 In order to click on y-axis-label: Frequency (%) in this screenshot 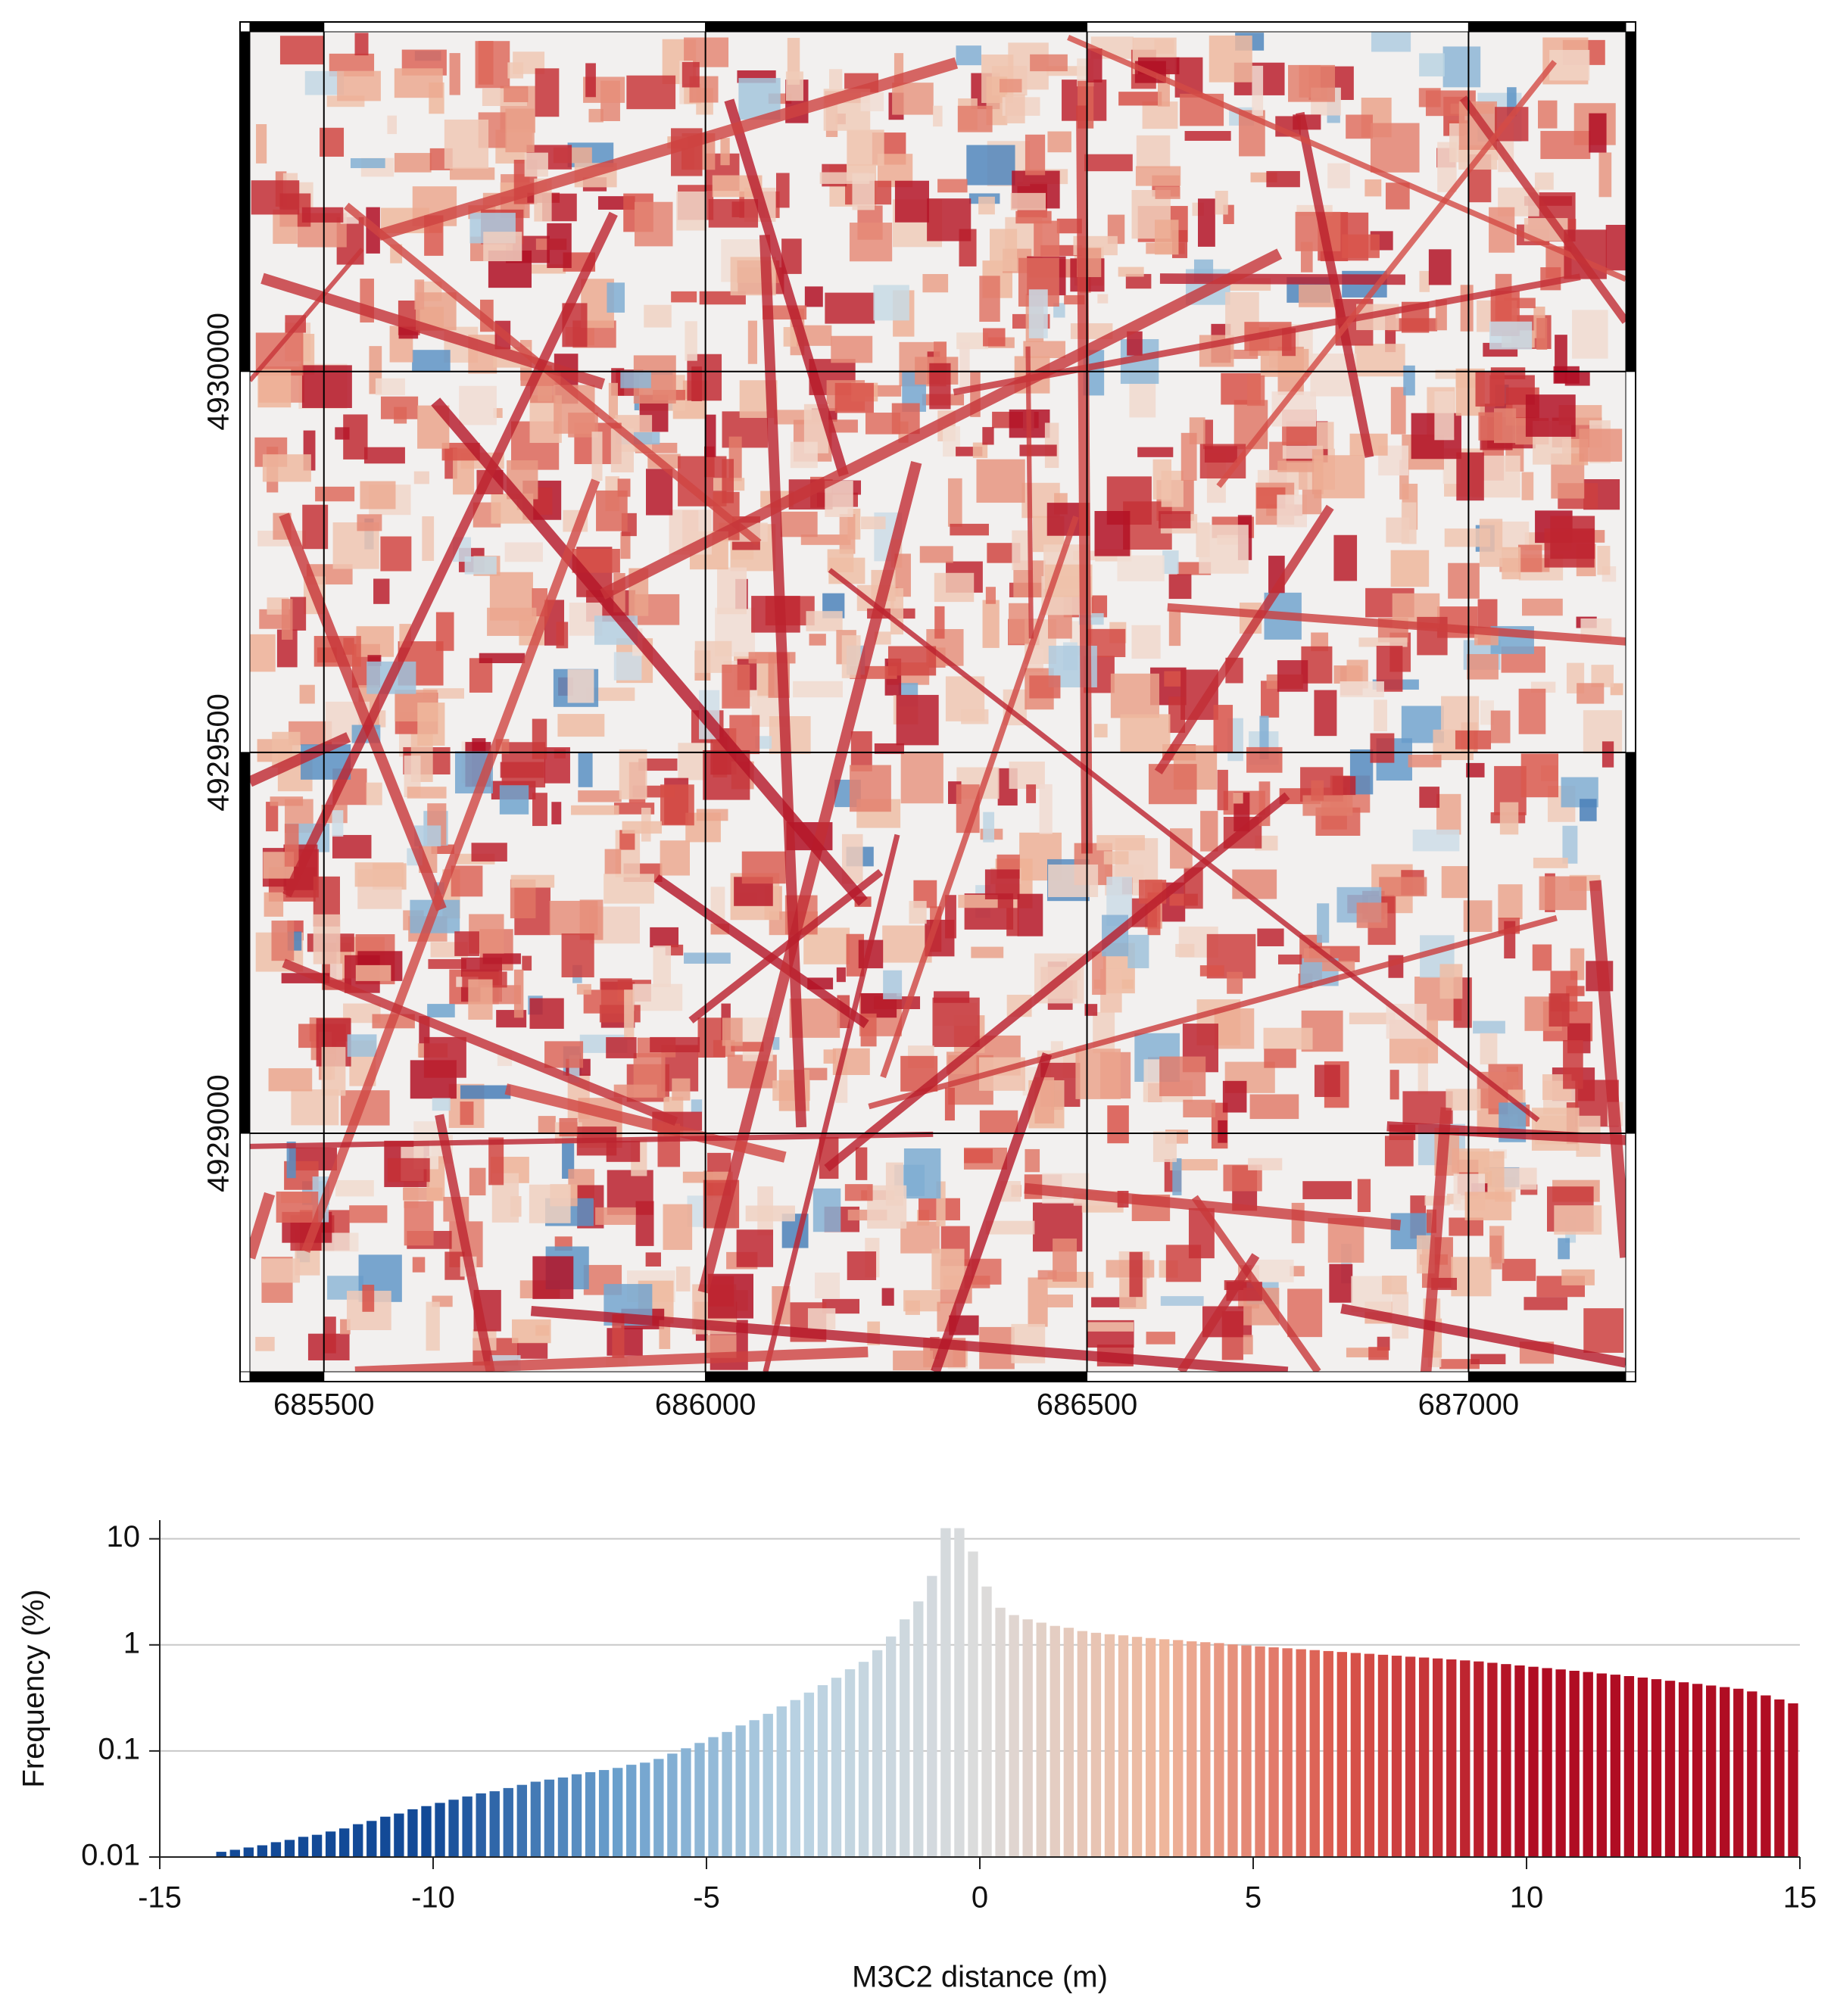, I will do `click(34, 1688)`.